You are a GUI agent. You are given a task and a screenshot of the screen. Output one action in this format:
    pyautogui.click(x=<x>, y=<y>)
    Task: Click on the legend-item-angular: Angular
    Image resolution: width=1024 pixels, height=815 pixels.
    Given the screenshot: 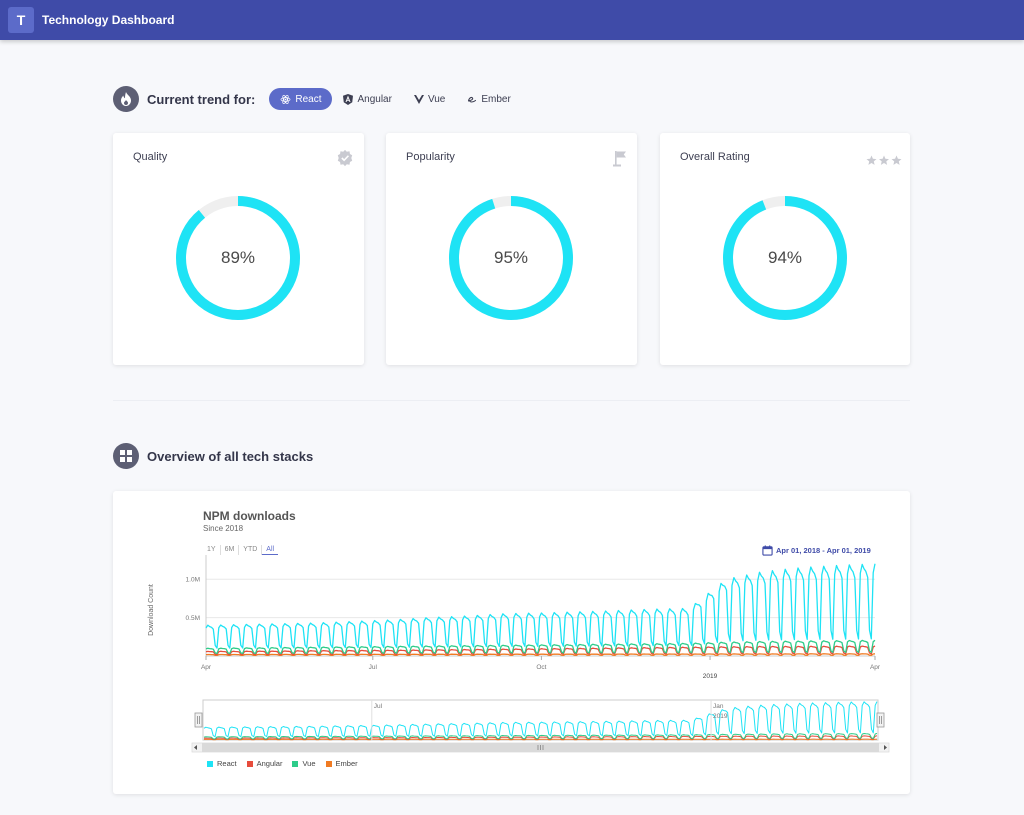 What is the action you would take?
    pyautogui.click(x=264, y=763)
    